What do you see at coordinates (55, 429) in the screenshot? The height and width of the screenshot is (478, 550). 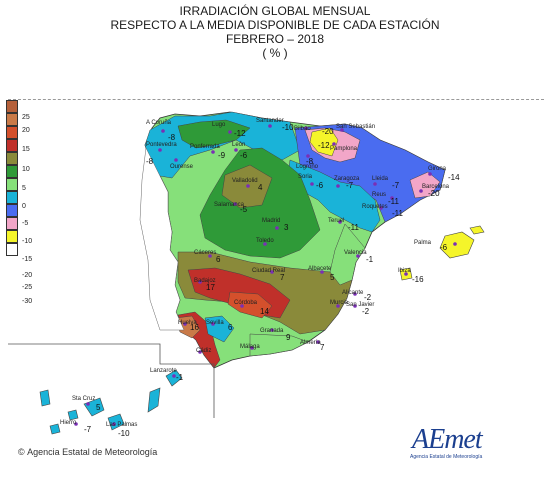 I see `el-hierro` at bounding box center [55, 429].